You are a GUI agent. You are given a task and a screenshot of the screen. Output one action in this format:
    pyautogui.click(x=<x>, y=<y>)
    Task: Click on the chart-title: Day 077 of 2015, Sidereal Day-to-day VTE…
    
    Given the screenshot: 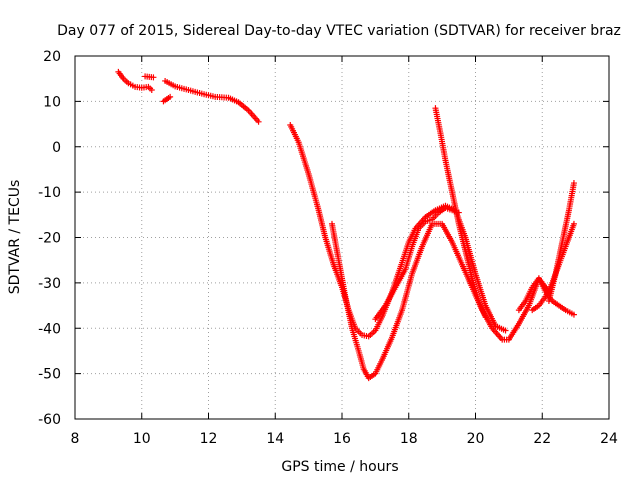 What is the action you would take?
    pyautogui.click(x=339, y=31)
    